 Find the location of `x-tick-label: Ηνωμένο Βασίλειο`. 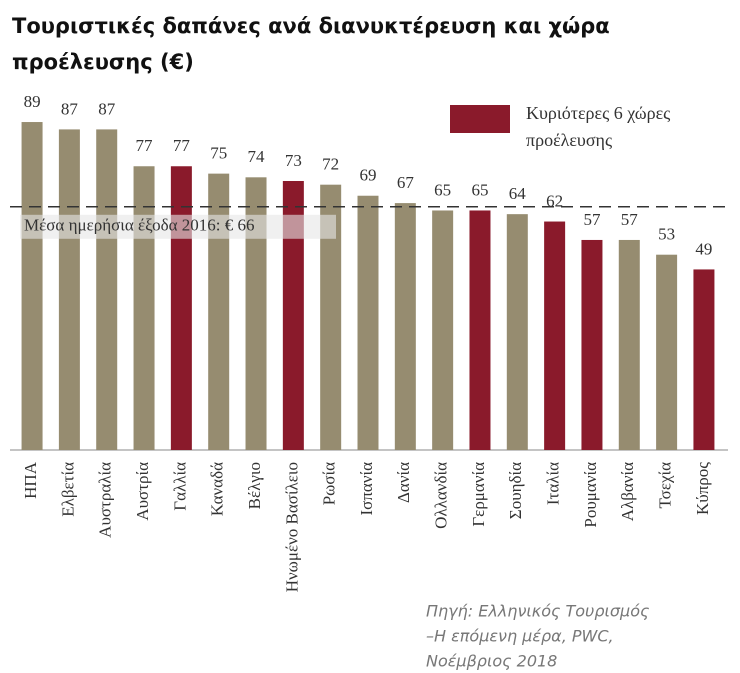

x-tick-label: Ηνωμένο Βασίλειο is located at coordinates (291, 527).